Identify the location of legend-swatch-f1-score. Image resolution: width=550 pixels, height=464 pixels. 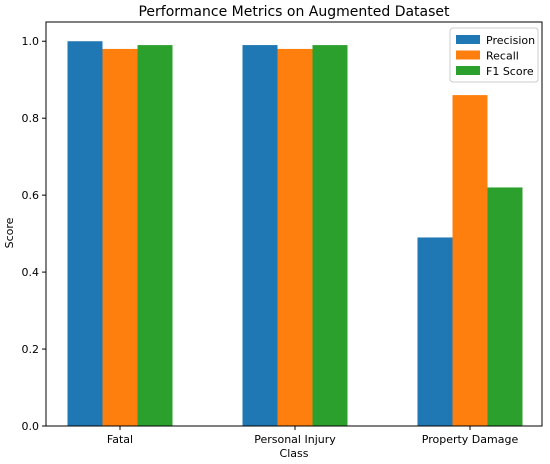
(468, 70).